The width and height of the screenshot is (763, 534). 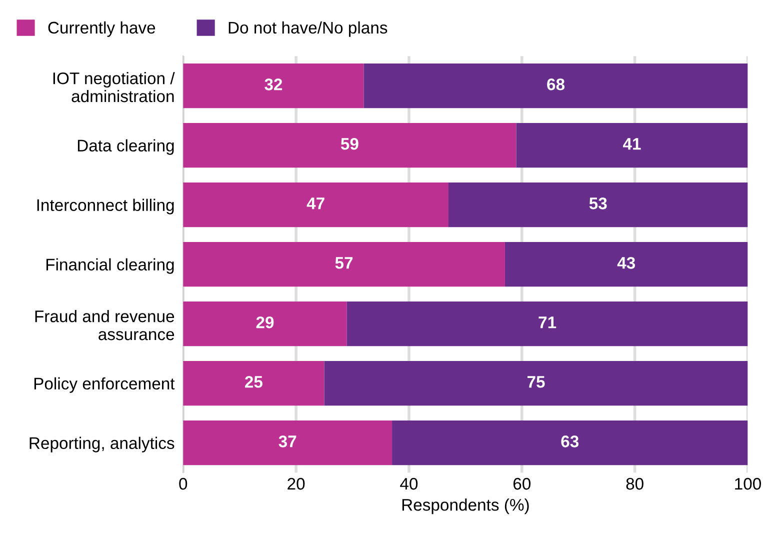 I want to click on data-label: 29, so click(x=265, y=322).